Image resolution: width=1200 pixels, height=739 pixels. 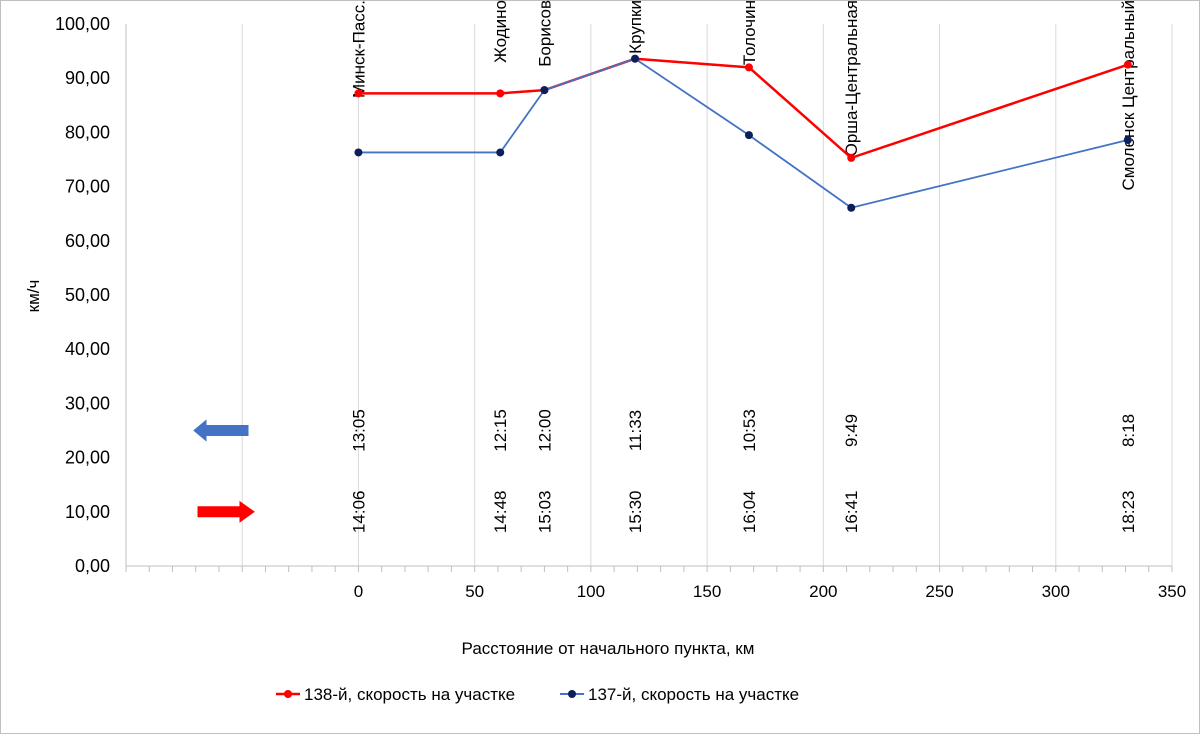 What do you see at coordinates (749, 512) in the screenshot?
I see `time-138-label: 16:04` at bounding box center [749, 512].